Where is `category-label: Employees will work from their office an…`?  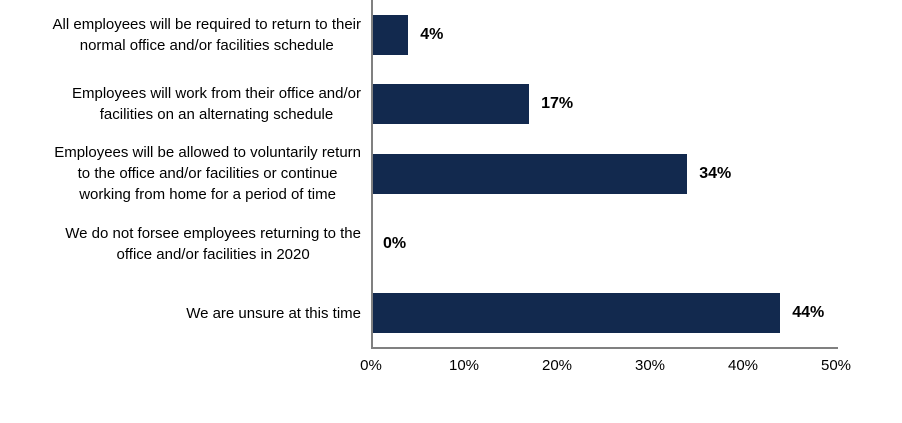 category-label: Employees will work from their office an… is located at coordinates (216, 104).